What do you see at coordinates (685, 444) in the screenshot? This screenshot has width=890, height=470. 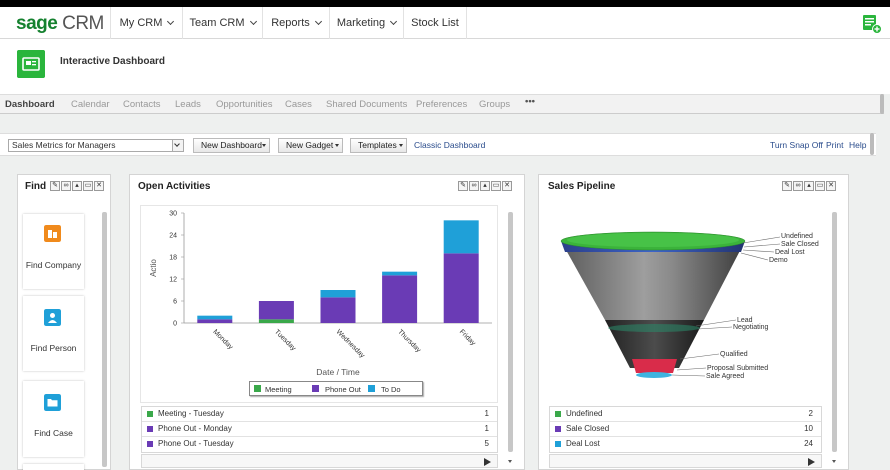 I see `list-item: Deal Lost 24` at bounding box center [685, 444].